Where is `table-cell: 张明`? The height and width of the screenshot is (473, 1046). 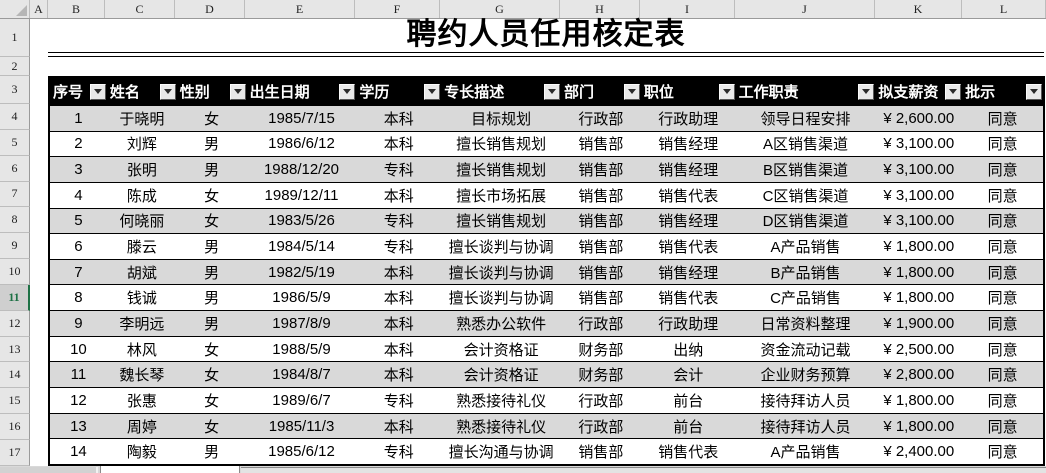
table-cell: 张明 is located at coordinates (141, 171).